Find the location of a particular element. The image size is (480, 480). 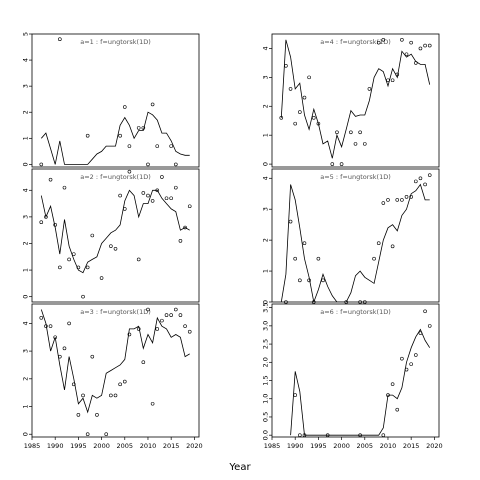

panel-title: a=4 : f=ungtorsk(1D) is located at coordinates (355, 42).